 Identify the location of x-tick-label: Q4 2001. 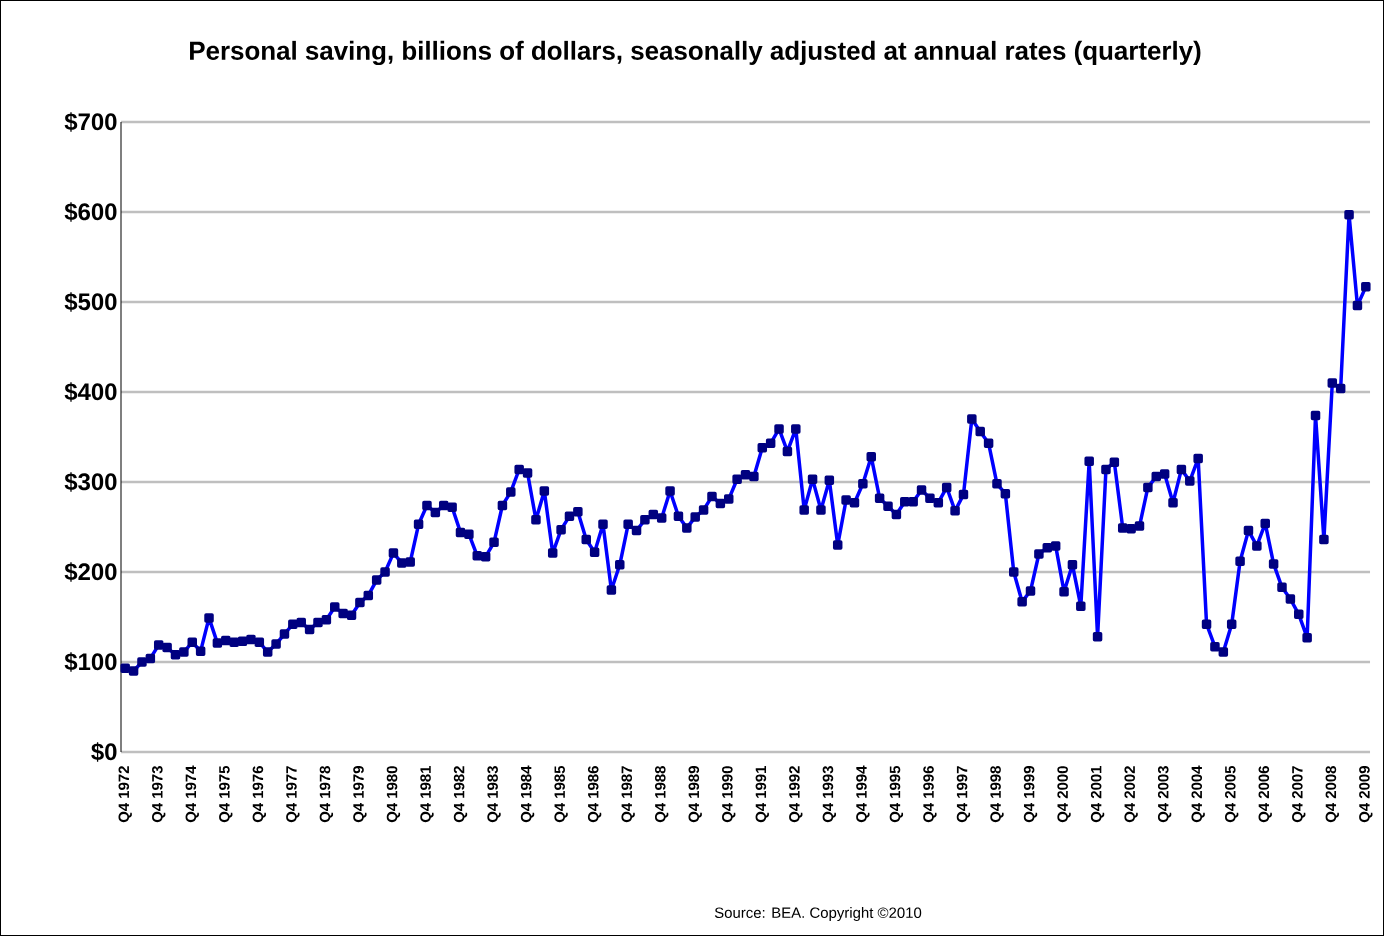
(1097, 794).